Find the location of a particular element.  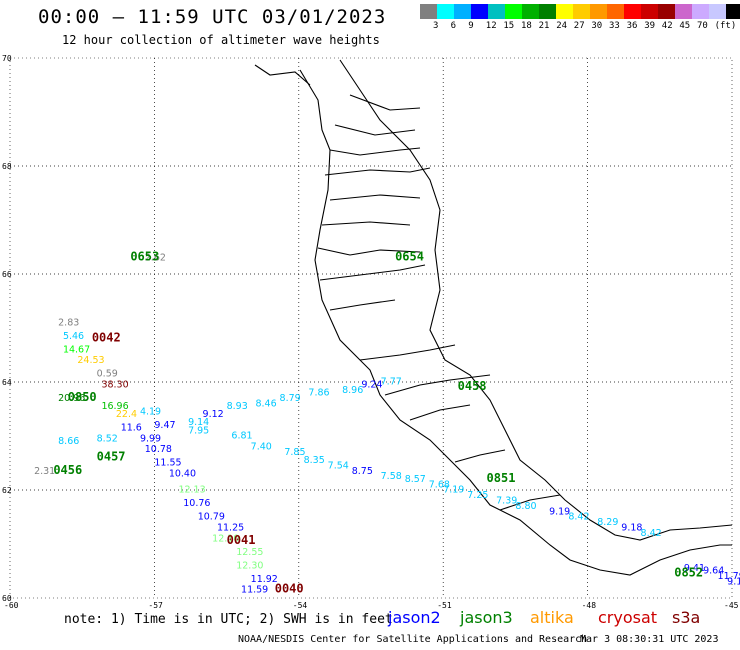

wave-height-label: 7.39 is located at coordinates (506, 501).